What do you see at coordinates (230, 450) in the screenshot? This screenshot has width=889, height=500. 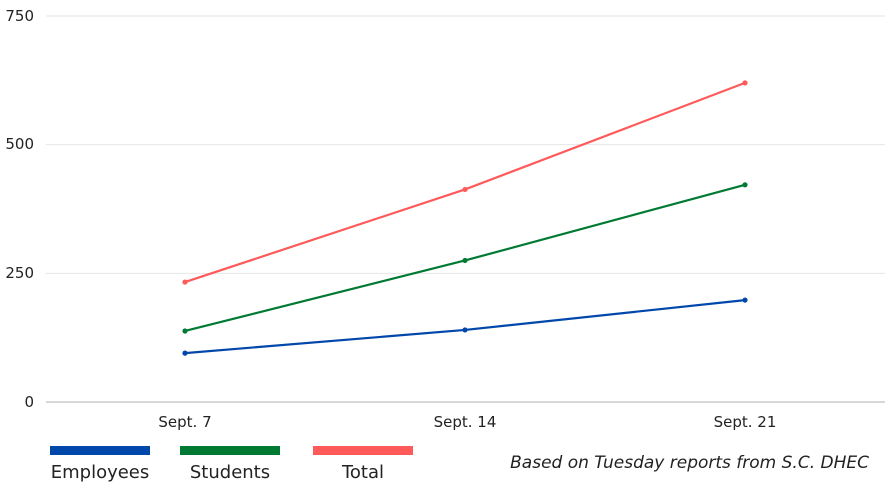 I see `legend-swatch-students` at bounding box center [230, 450].